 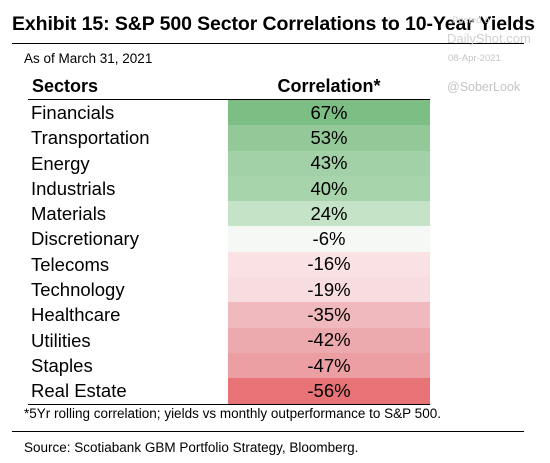 I want to click on table-row: Staples -47%, so click(x=229, y=365).